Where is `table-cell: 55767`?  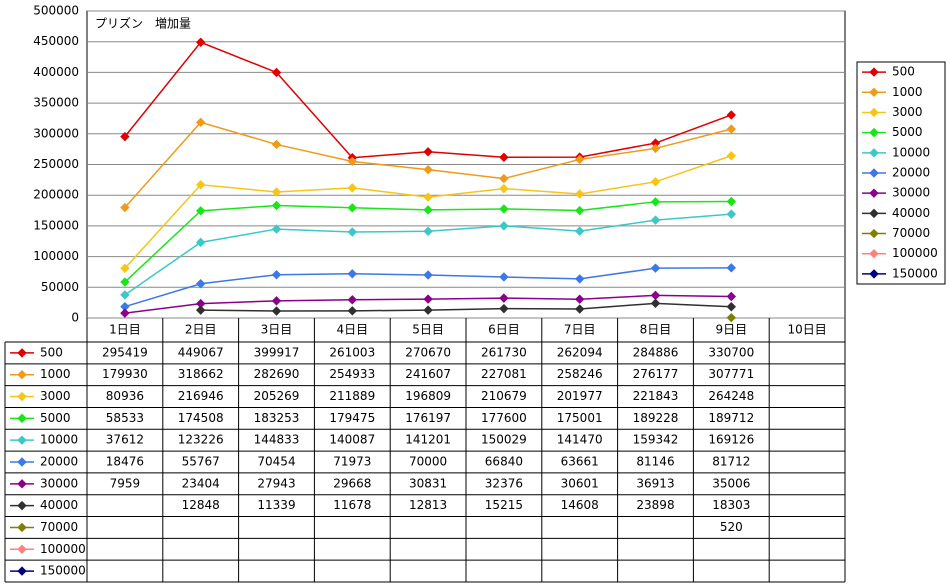 table-cell: 55767 is located at coordinates (201, 462).